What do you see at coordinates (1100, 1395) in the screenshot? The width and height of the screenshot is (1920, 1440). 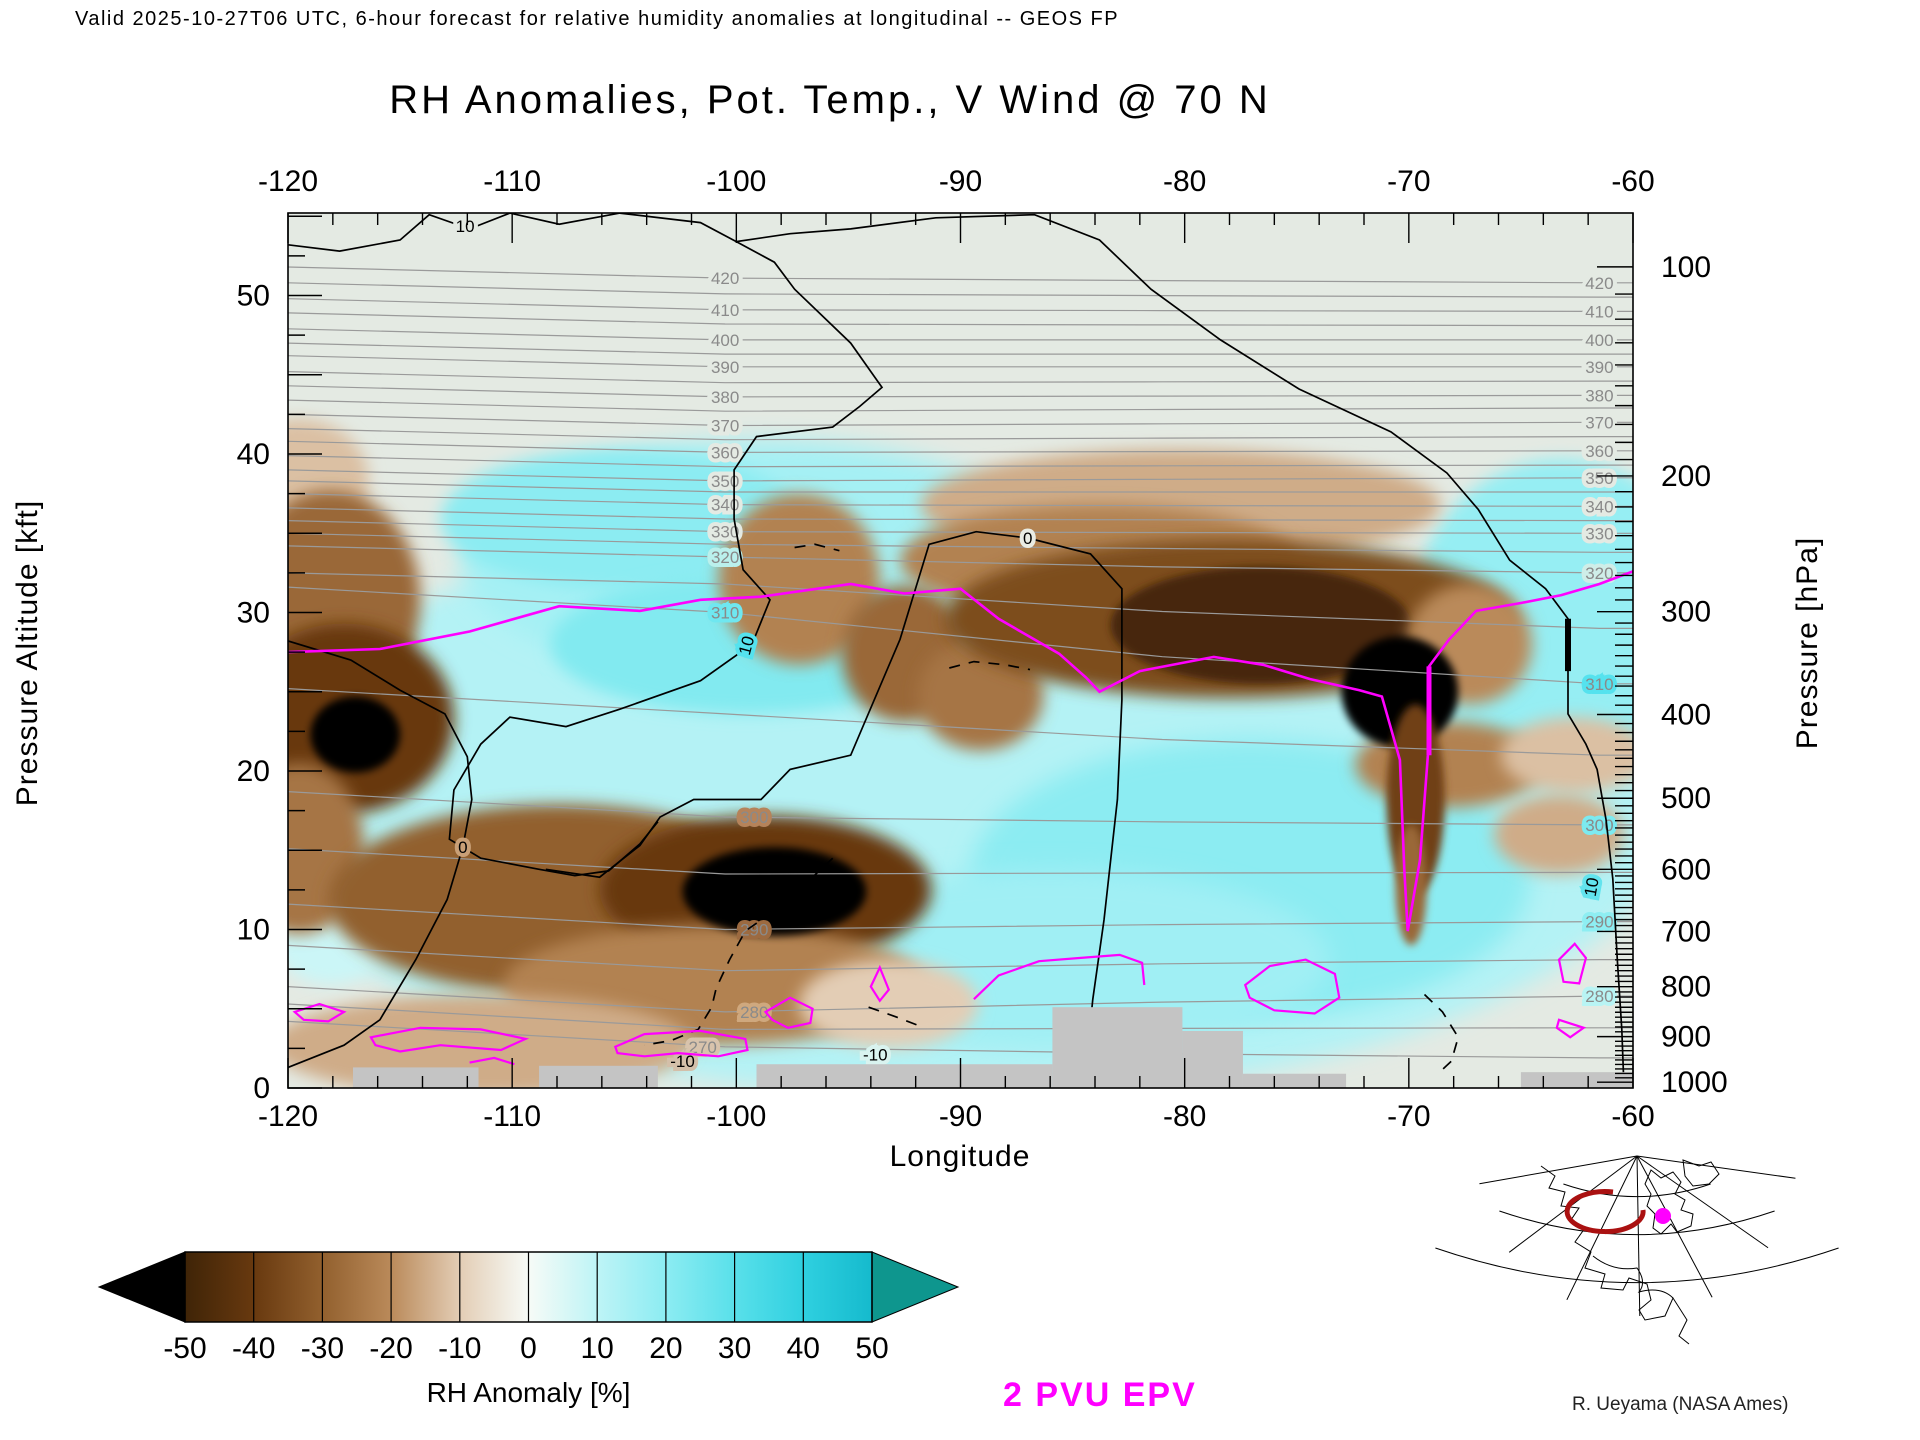 I see `legend-epv: 2 PVU EPV` at bounding box center [1100, 1395].